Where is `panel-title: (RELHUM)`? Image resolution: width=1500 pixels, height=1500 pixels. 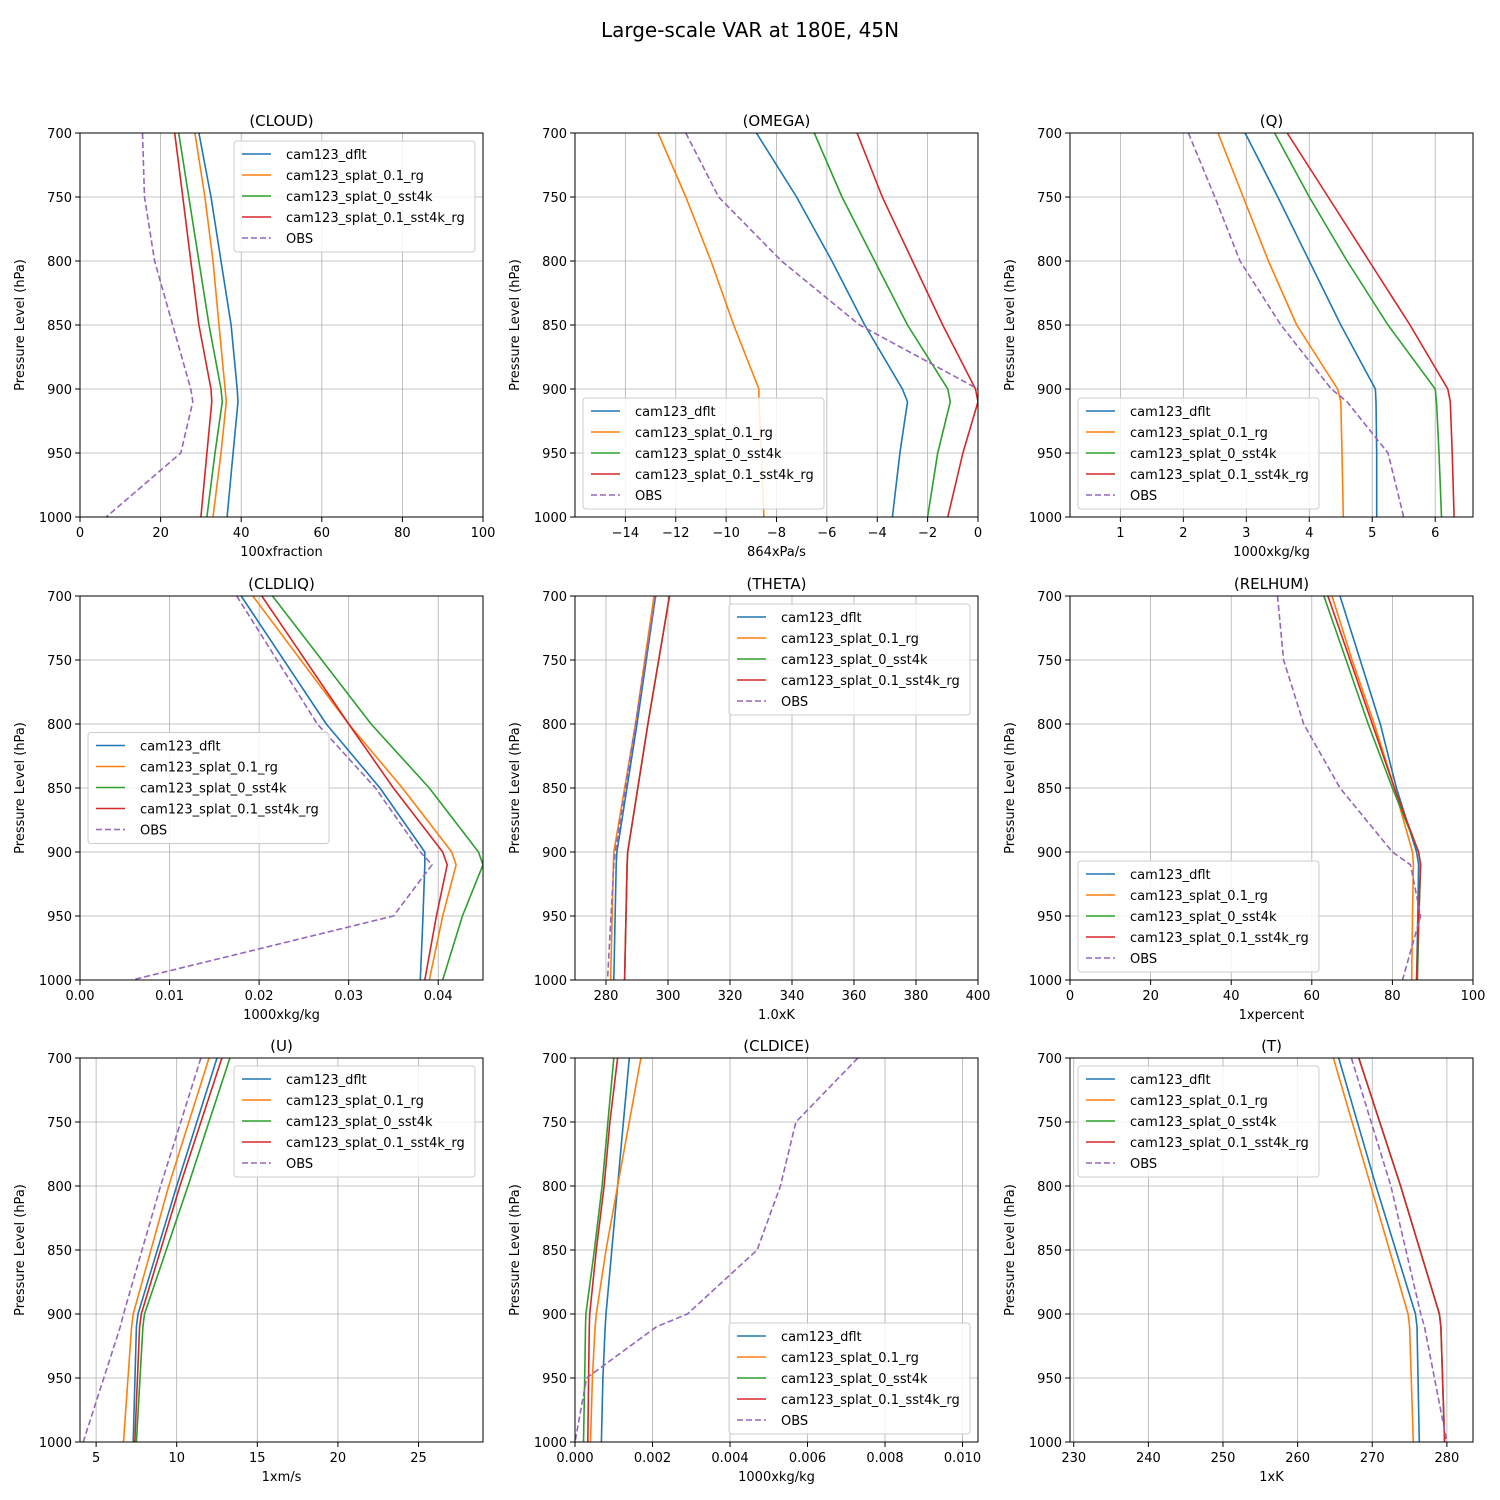
panel-title: (RELHUM) is located at coordinates (1271, 584).